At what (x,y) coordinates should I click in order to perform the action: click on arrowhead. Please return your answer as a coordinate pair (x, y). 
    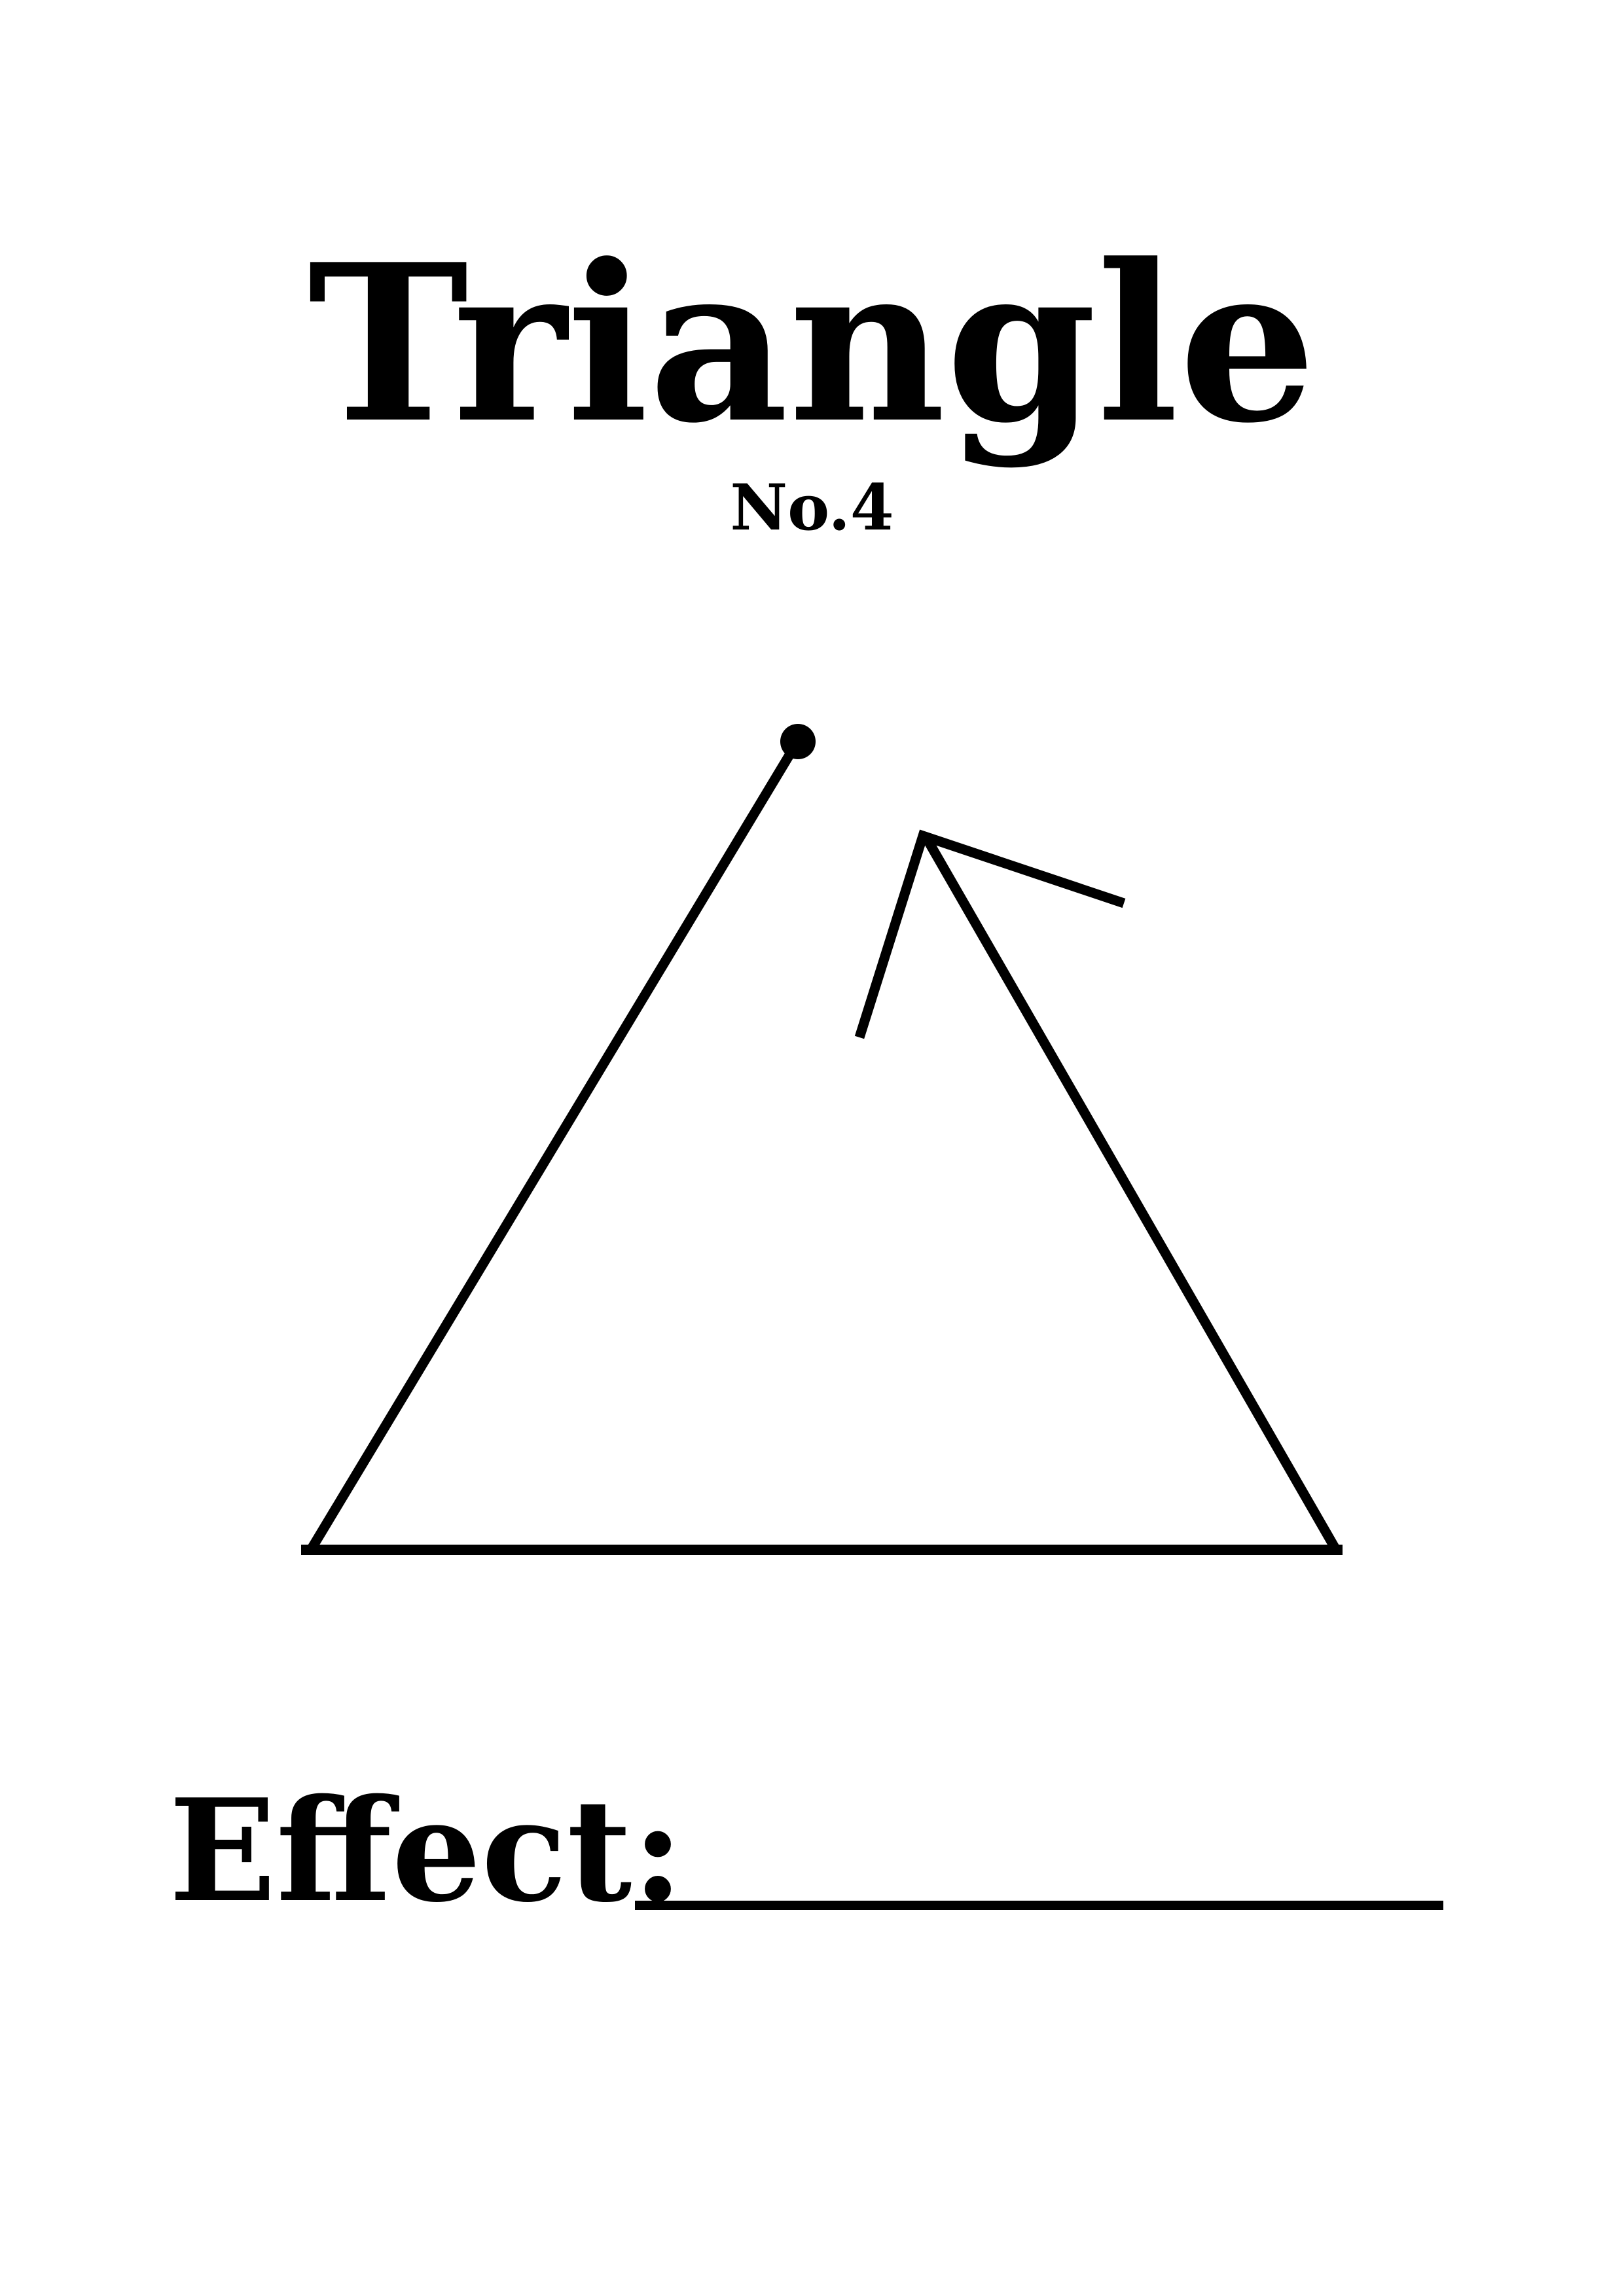
    Looking at the image, I should click on (990, 934).